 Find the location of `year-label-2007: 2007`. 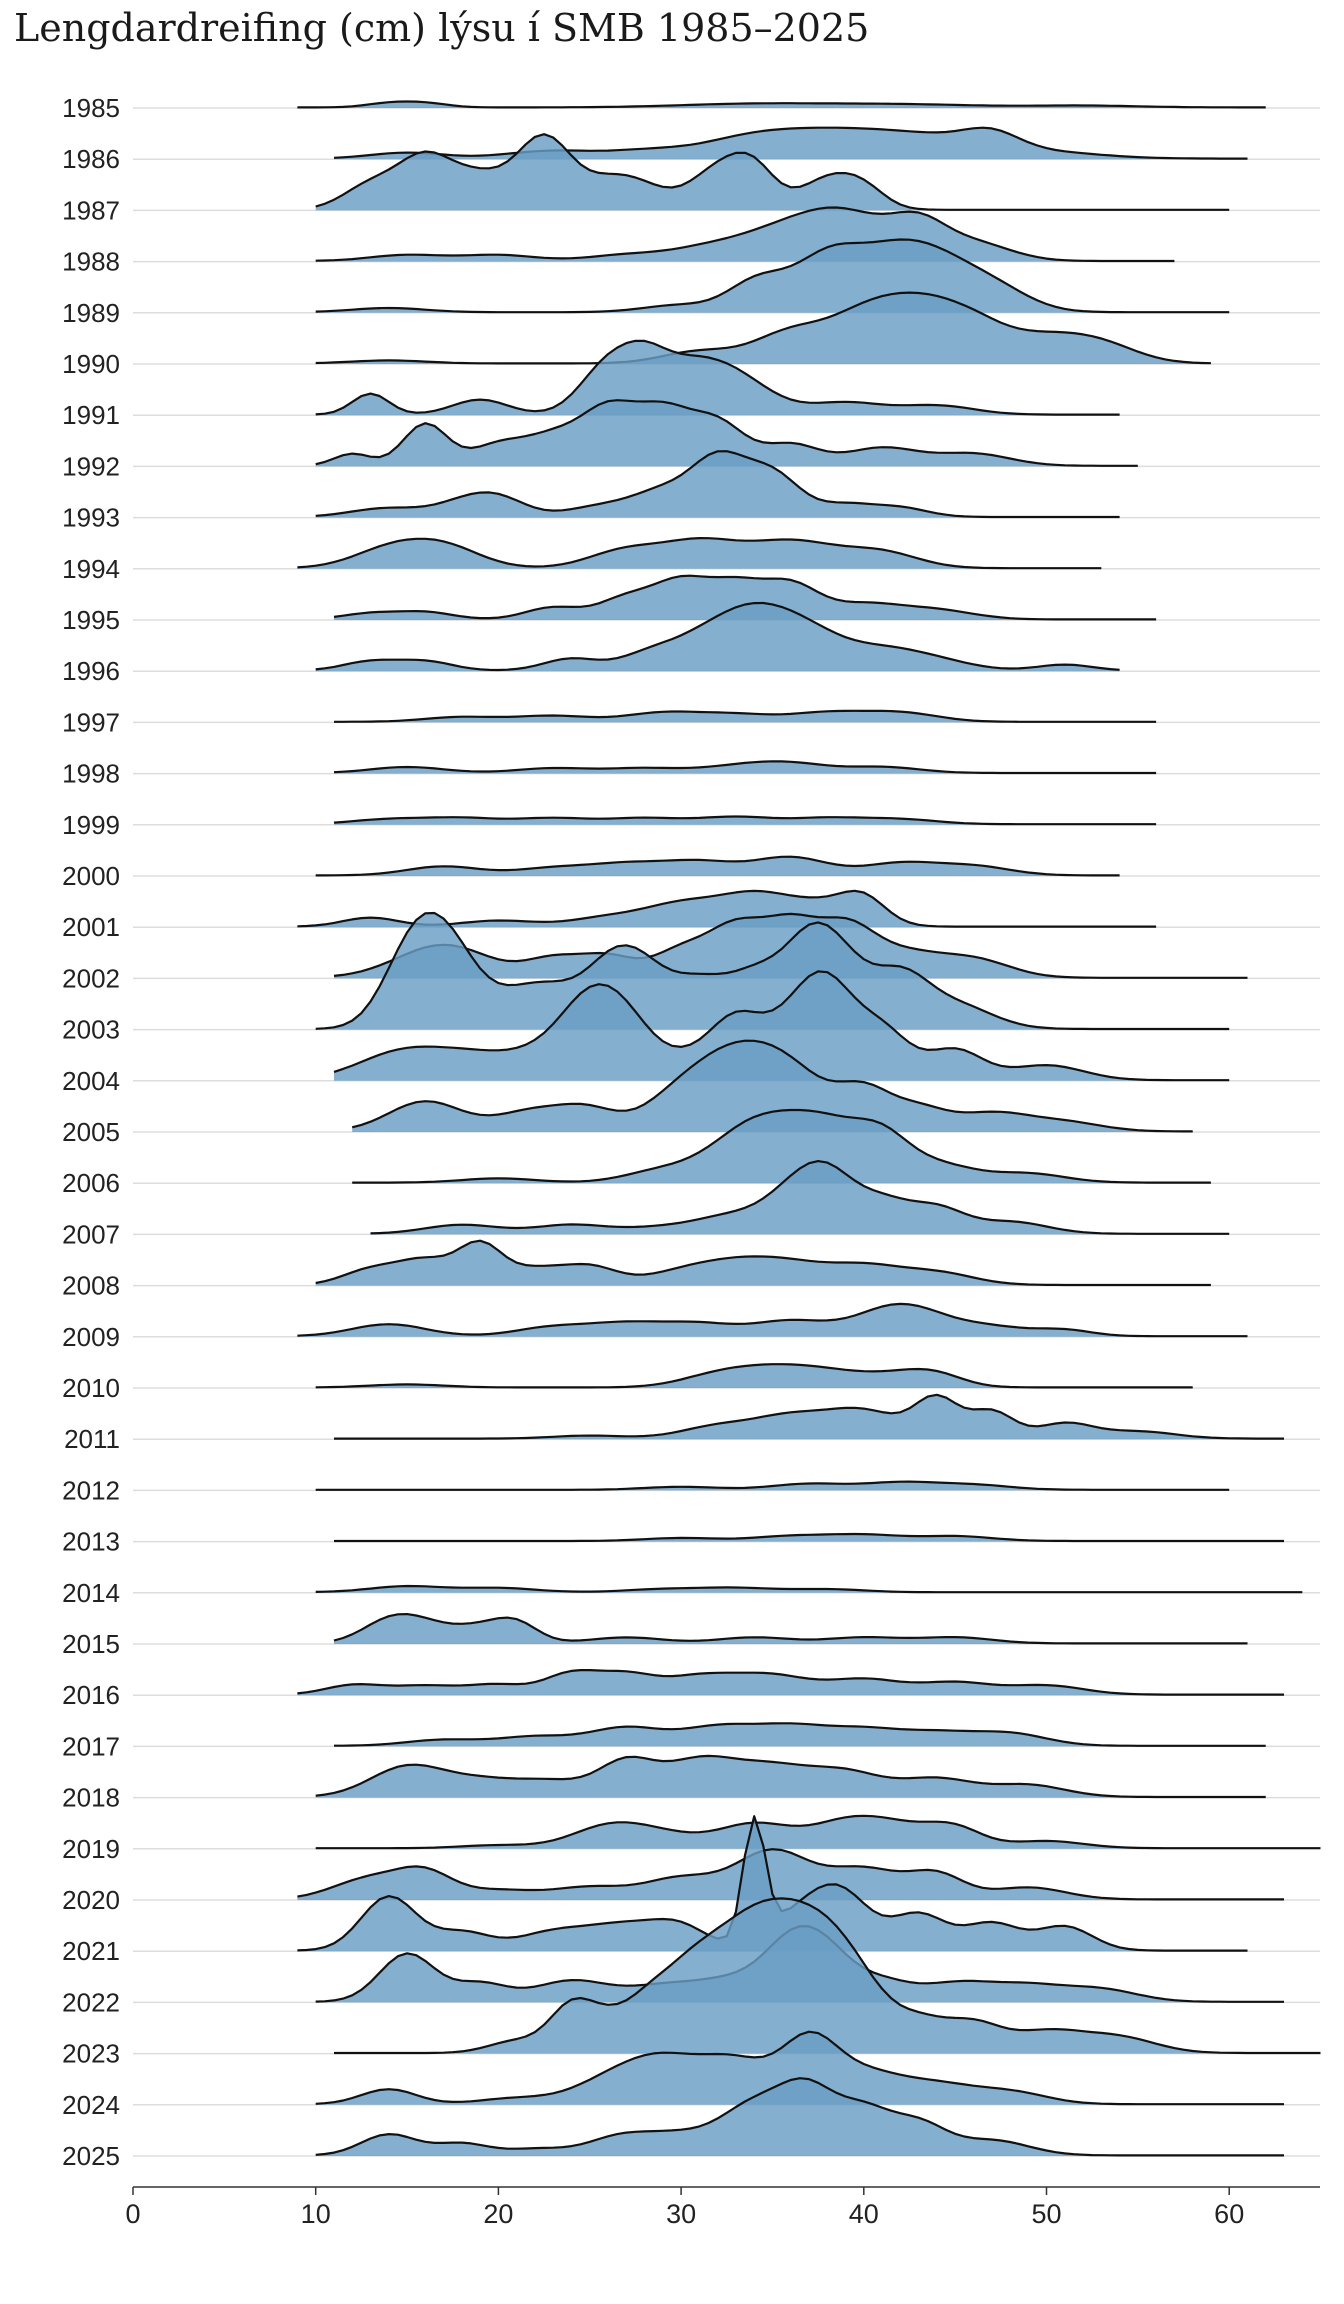

year-label-2007: 2007 is located at coordinates (91, 1234).